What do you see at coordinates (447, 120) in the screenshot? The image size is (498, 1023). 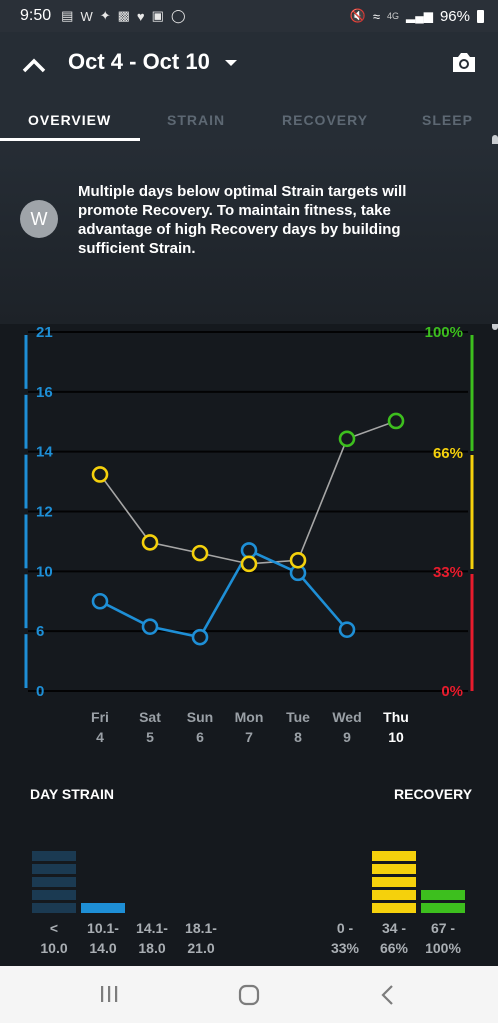 I see `tab-sleep: SLEEP` at bounding box center [447, 120].